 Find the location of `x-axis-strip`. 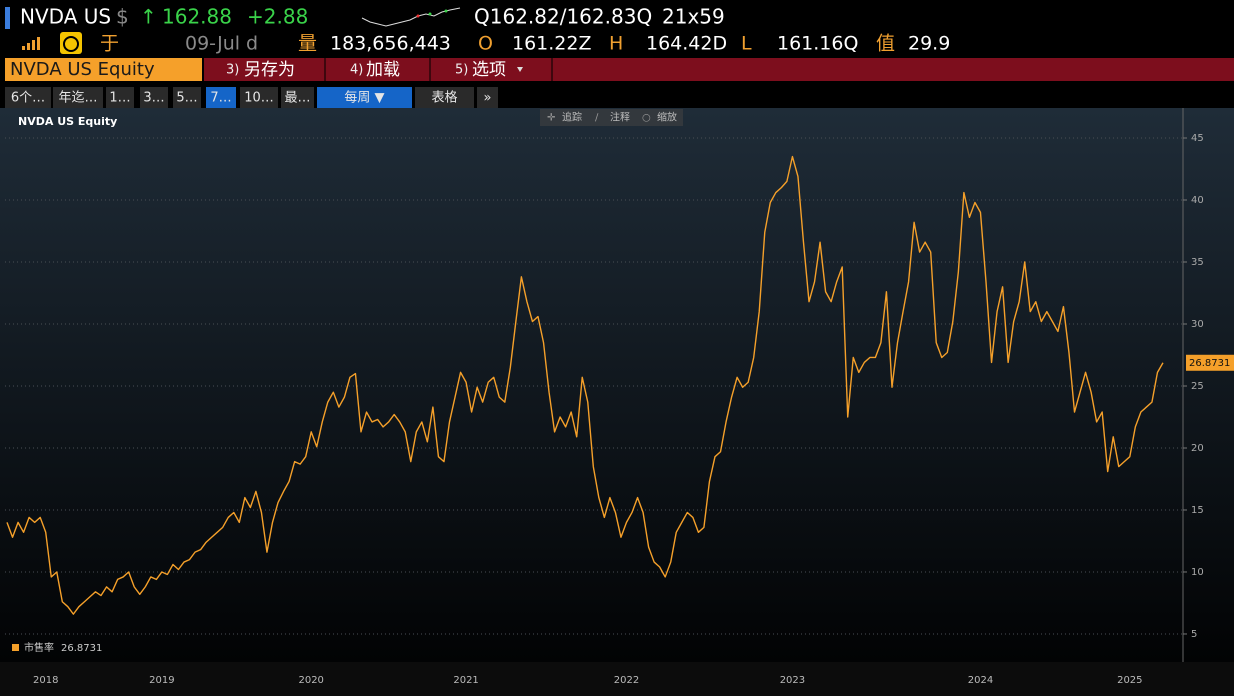

x-axis-strip is located at coordinates (617, 679).